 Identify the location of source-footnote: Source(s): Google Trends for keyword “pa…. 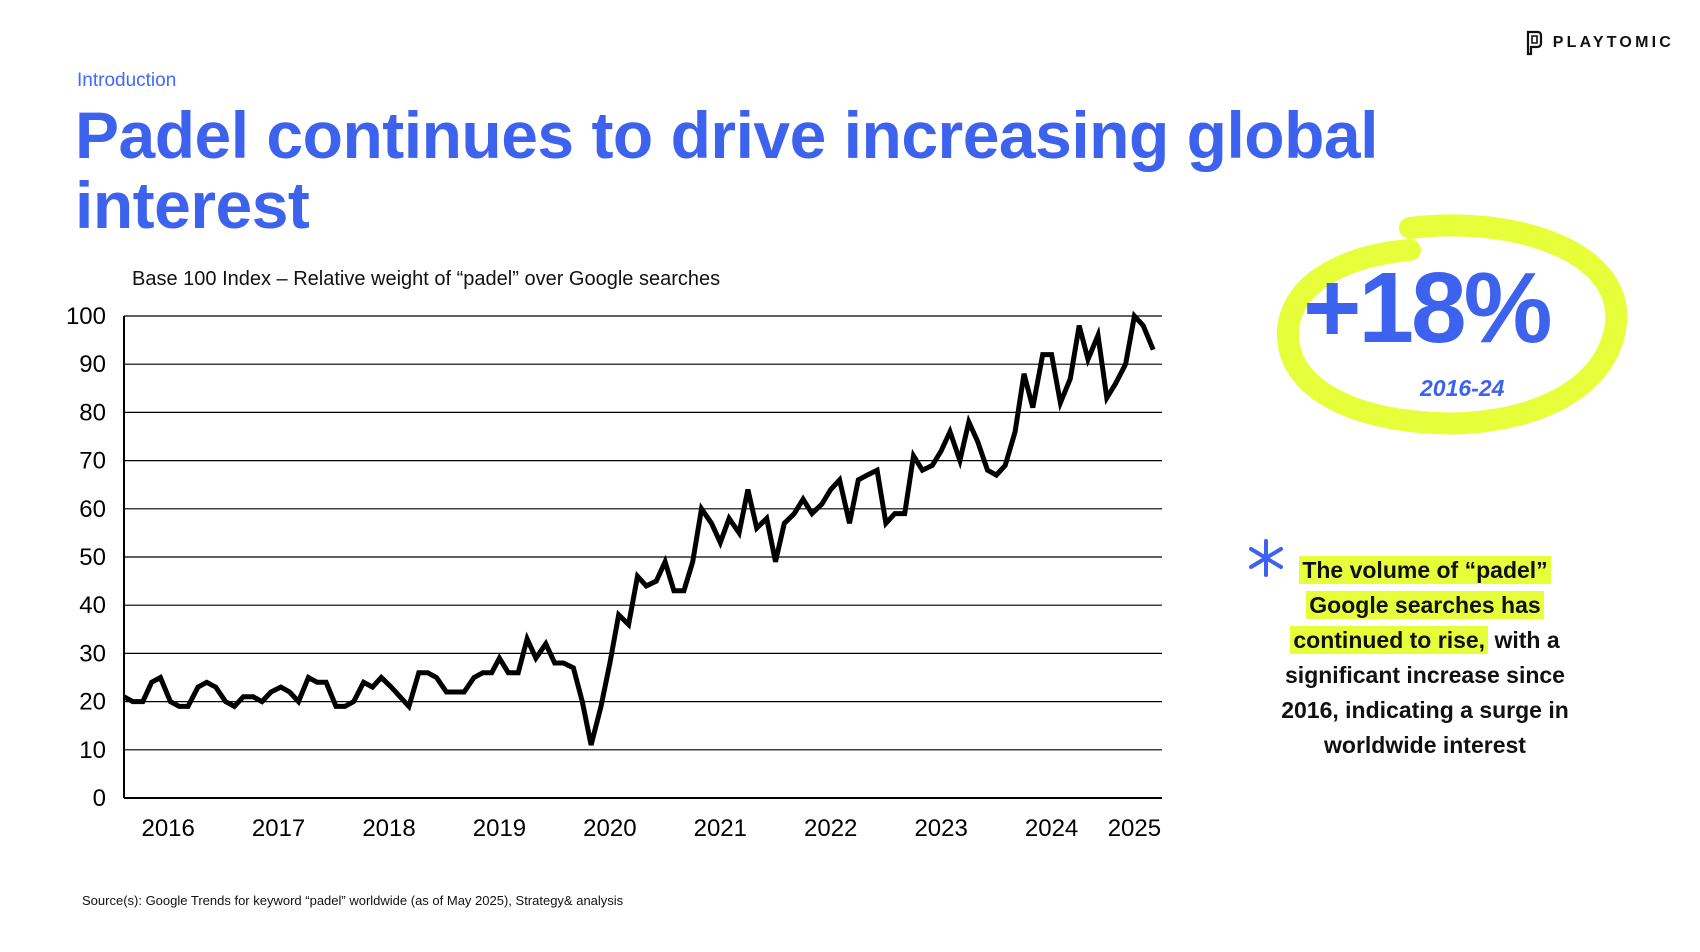
(353, 900).